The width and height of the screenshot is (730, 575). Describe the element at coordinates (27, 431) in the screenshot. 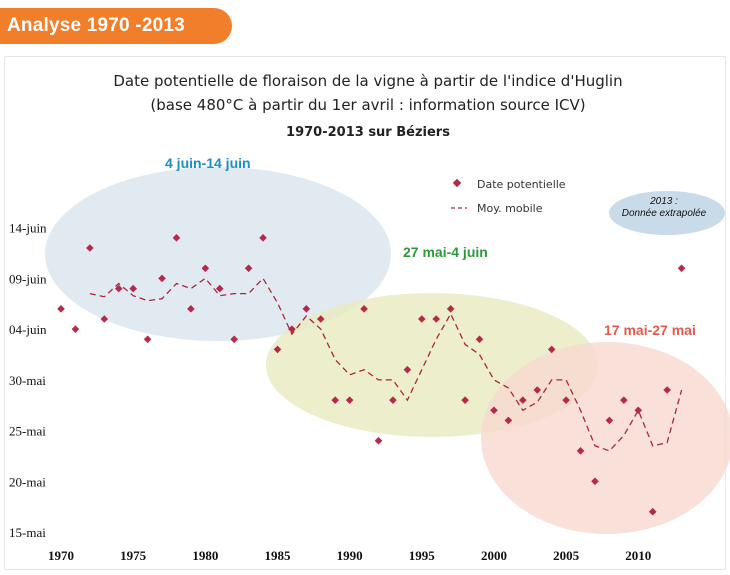

I see `y-tick-label: 25-mai` at that location.